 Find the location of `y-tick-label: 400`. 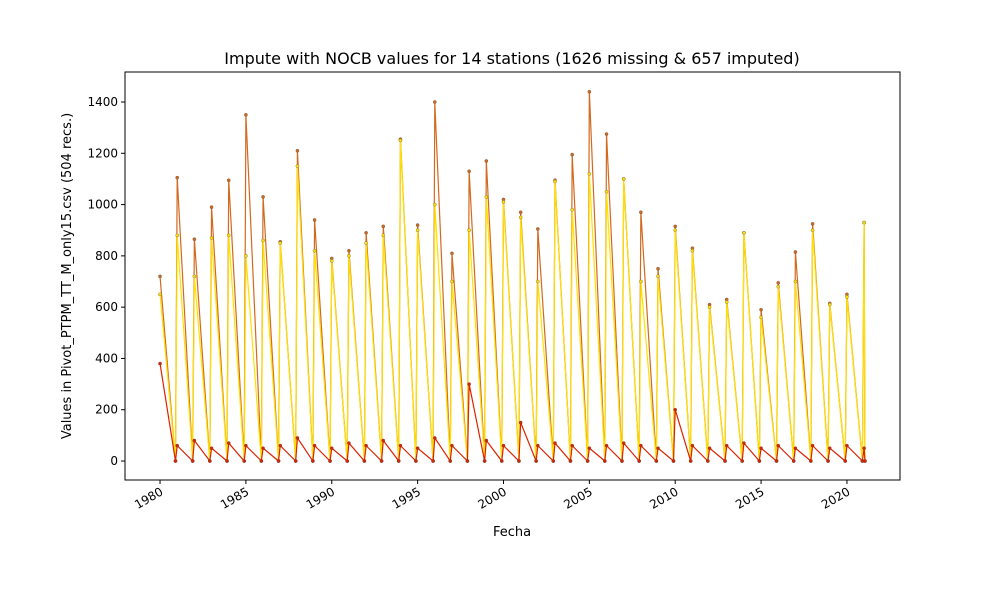

y-tick-label: 400 is located at coordinates (106, 358).